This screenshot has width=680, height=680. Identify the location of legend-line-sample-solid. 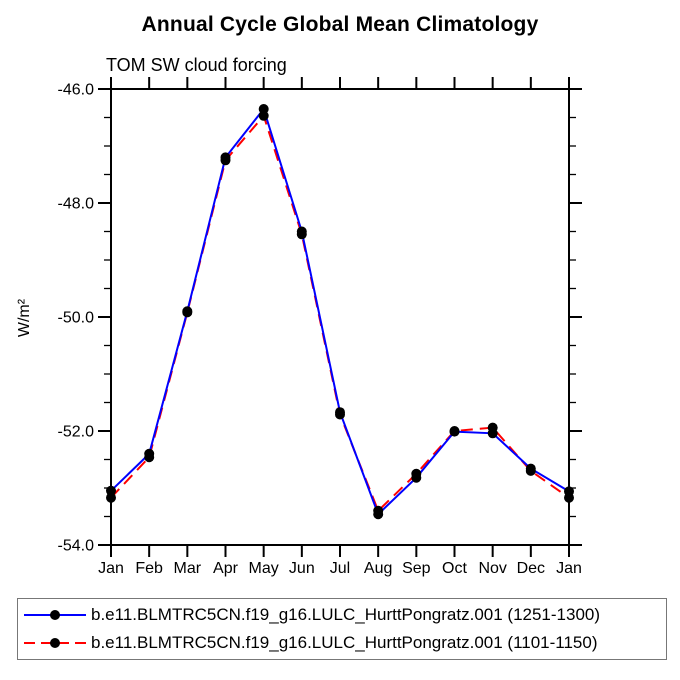
(55, 614).